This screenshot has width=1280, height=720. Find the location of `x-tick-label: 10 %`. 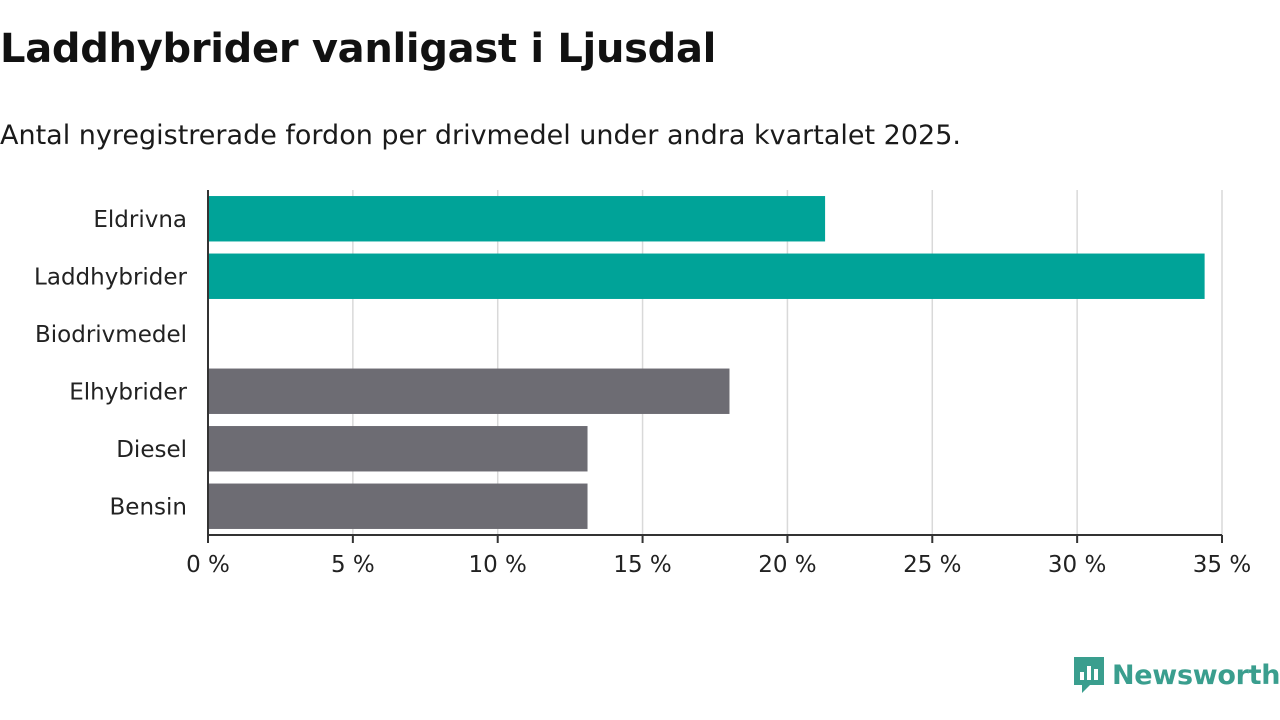

x-tick-label: 10 % is located at coordinates (497, 565).